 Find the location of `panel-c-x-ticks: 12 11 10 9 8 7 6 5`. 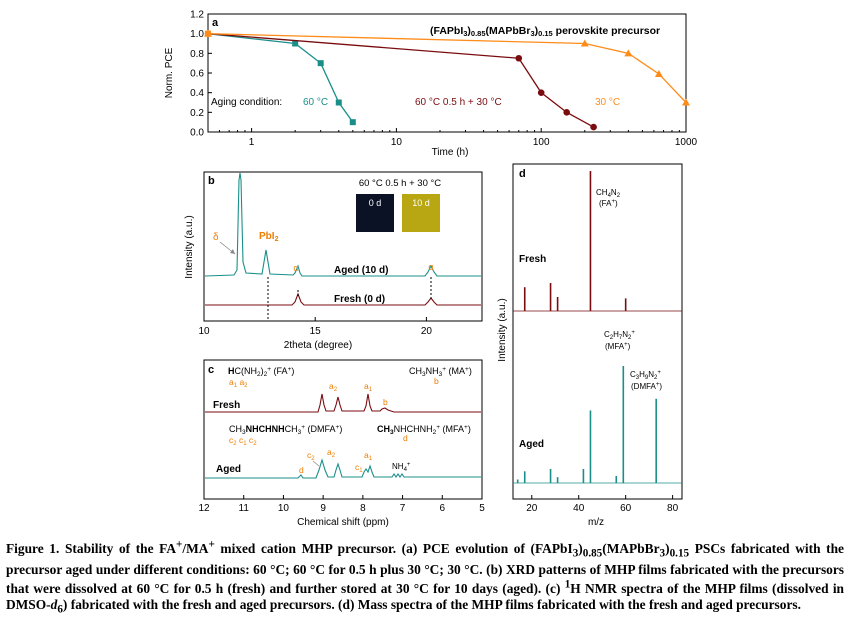

panel-c-x-ticks: 12 11 10 9 8 7 6 5 is located at coordinates (341, 504).